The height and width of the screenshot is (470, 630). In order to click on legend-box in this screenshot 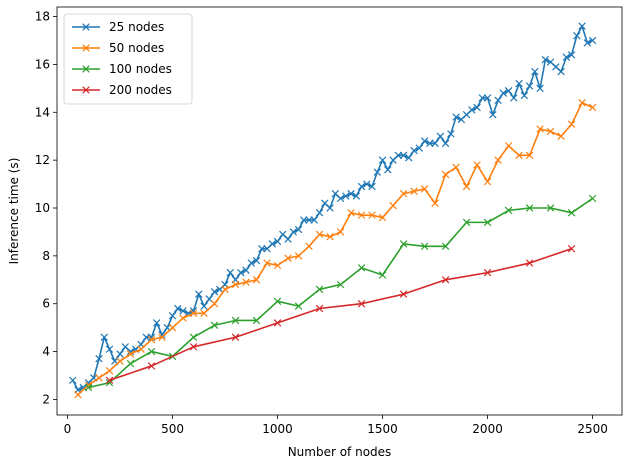, I will do `click(128, 59)`.